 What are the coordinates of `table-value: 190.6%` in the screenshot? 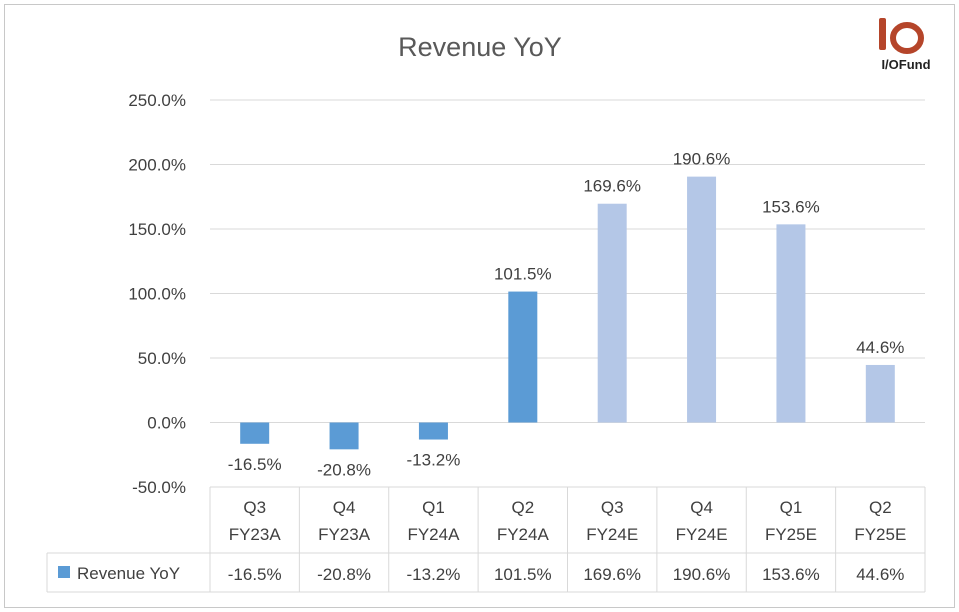 It's located at (702, 574).